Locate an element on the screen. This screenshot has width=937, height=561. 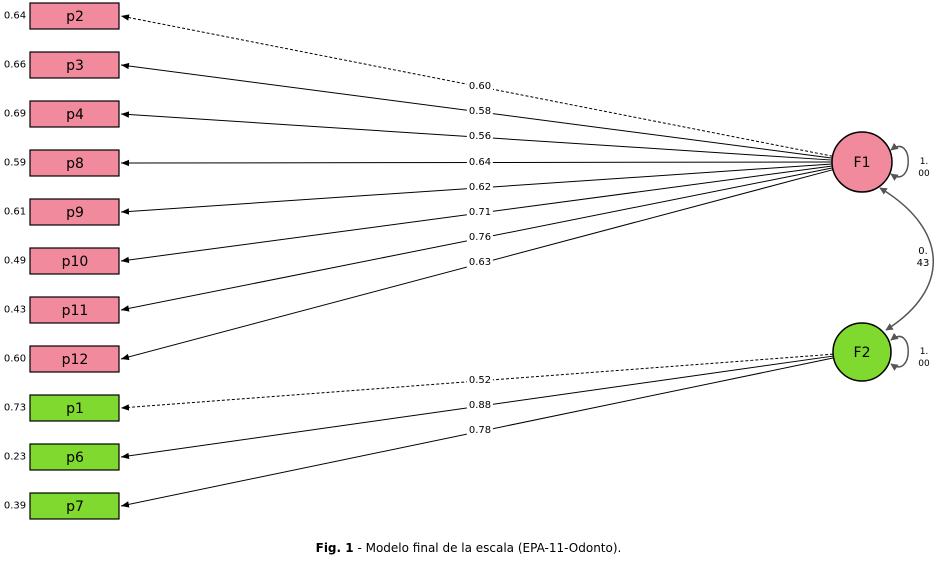
residual-label: 0.49 is located at coordinates (15, 261).